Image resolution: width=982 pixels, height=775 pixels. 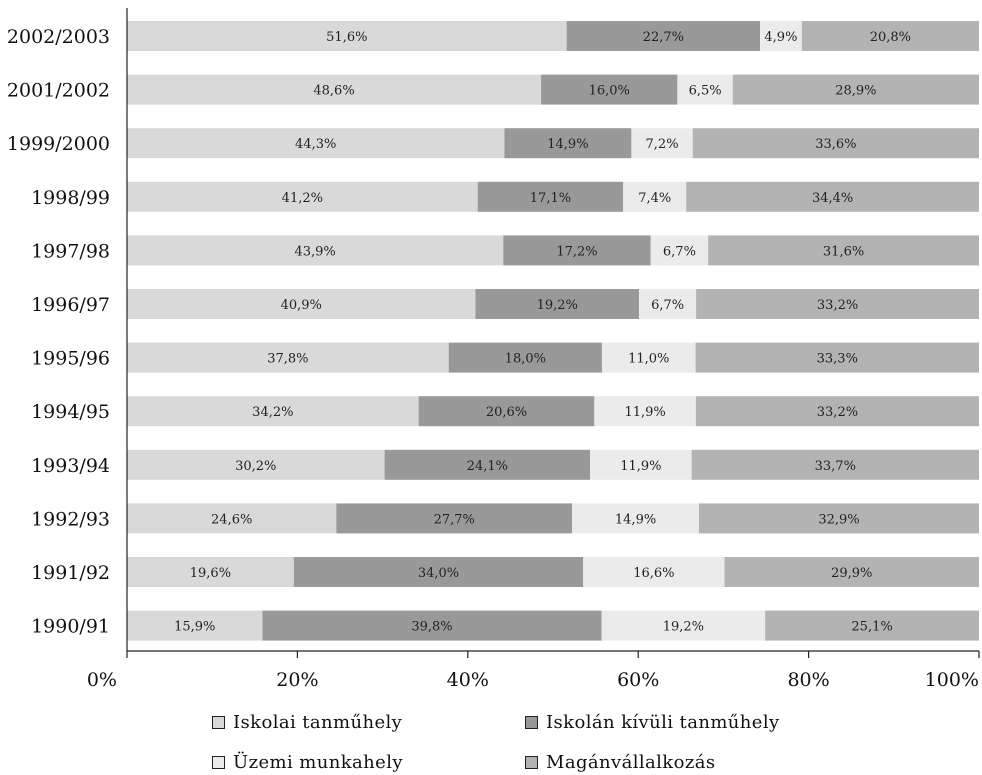 I want to click on bar-value-label: 48,6%, so click(x=333, y=91).